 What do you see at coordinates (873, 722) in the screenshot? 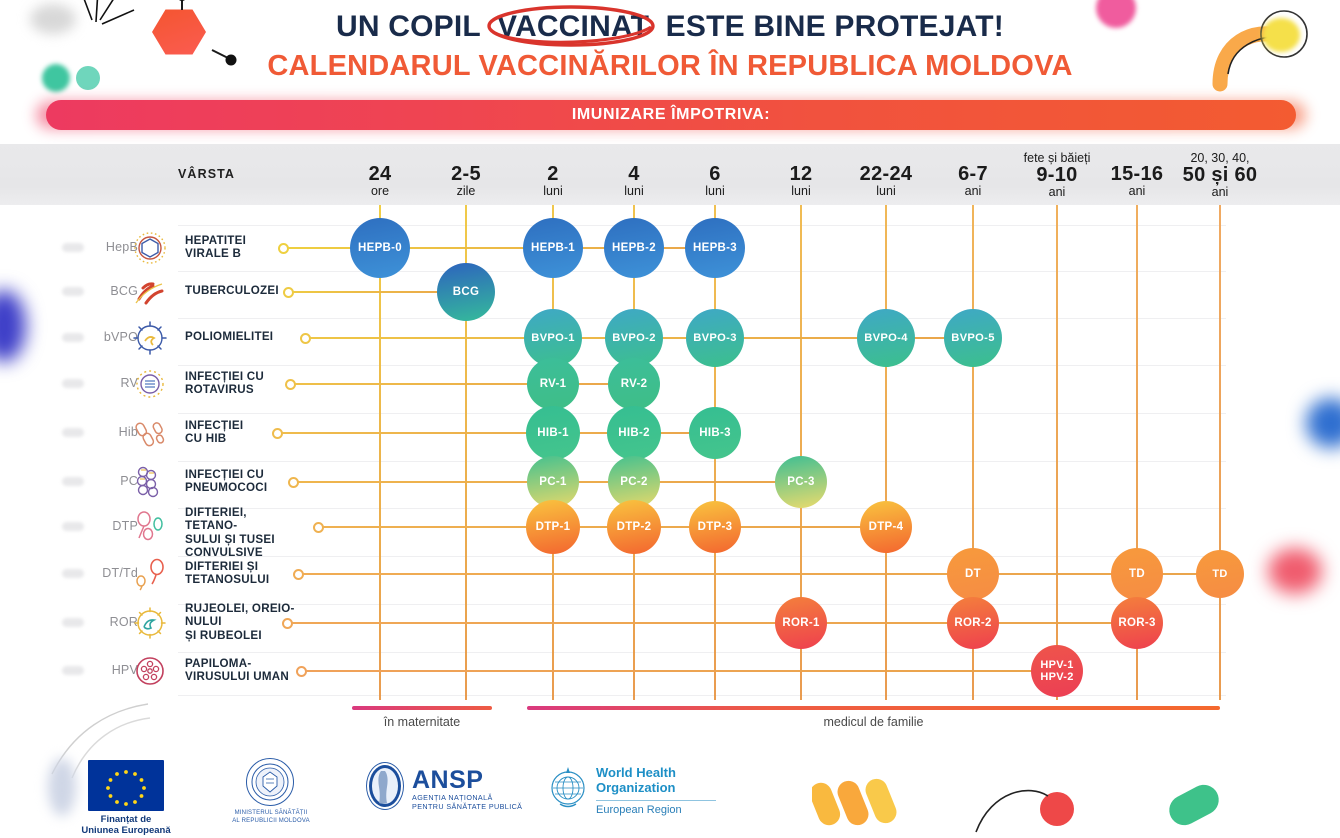
I see `family-doctor-label: medicul de familie` at bounding box center [873, 722].